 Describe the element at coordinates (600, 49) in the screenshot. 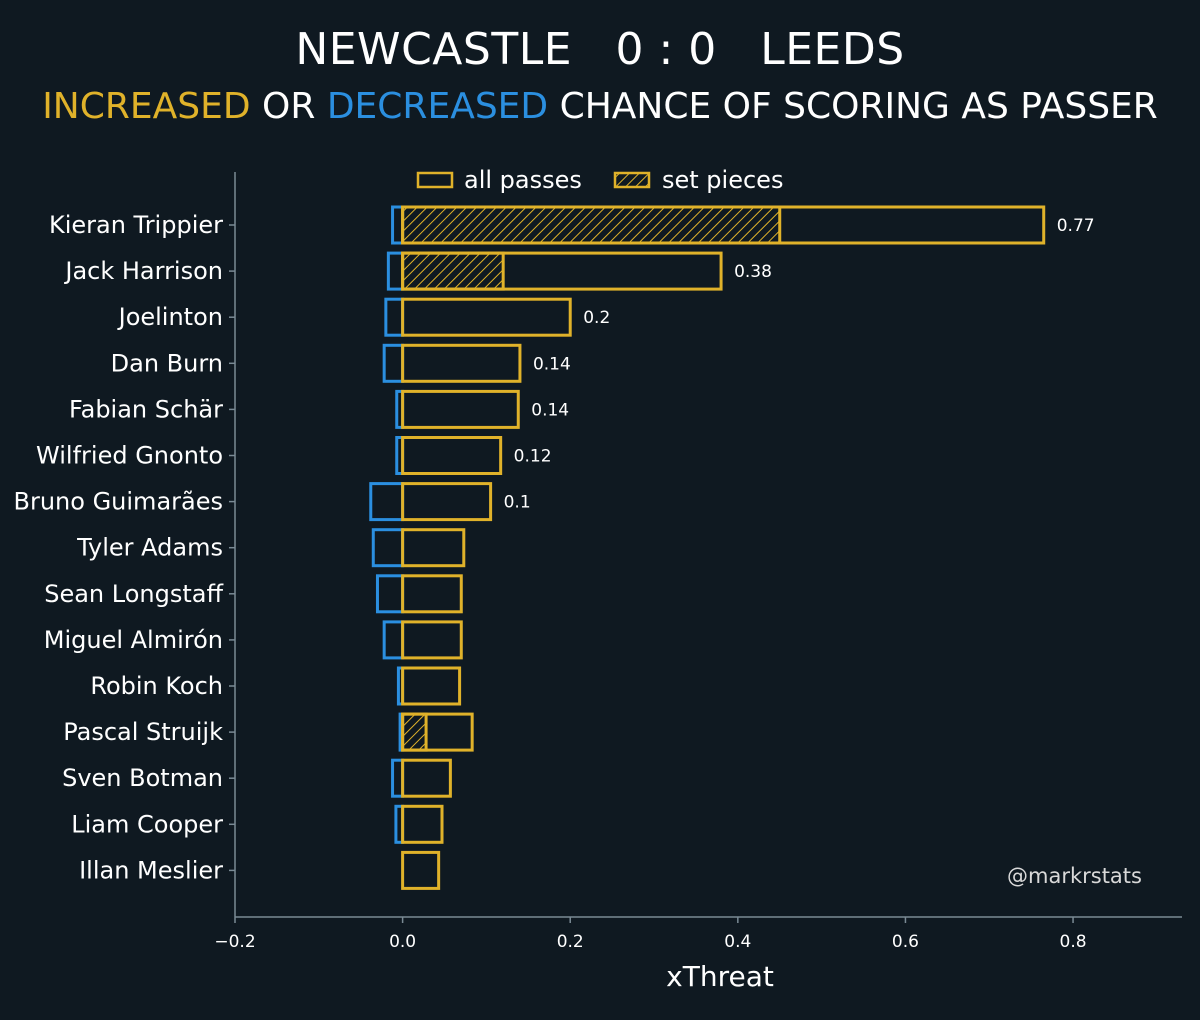

I see `chart-title: NEWCASTLE 0 : 0 LEEDS` at that location.